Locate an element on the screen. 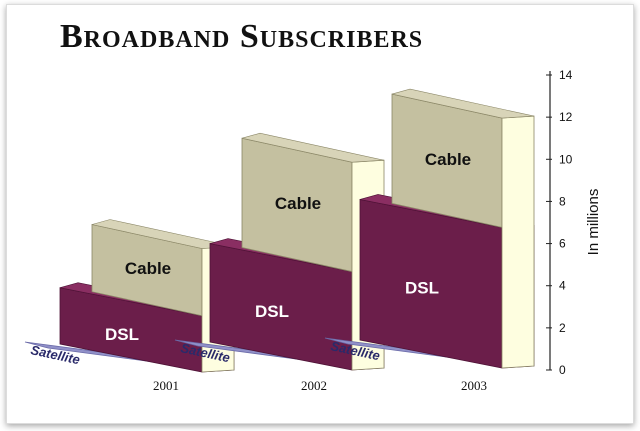 Image resolution: width=640 pixels, height=431 pixels. y-axis: 0 2 4 6 8 10 12 14 In millions is located at coordinates (574, 222).